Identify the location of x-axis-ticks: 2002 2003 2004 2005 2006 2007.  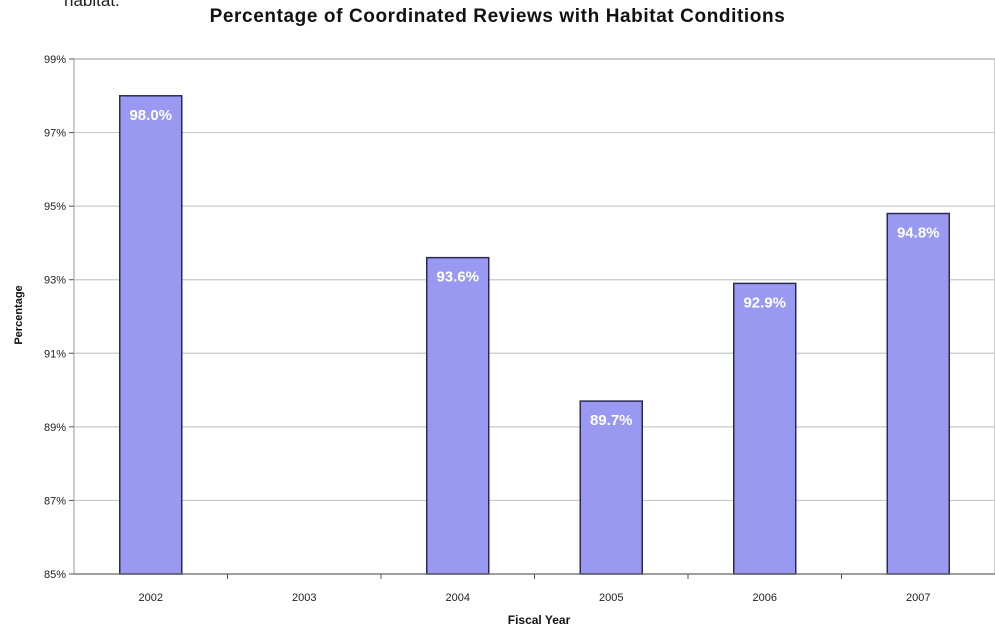
(534, 588).